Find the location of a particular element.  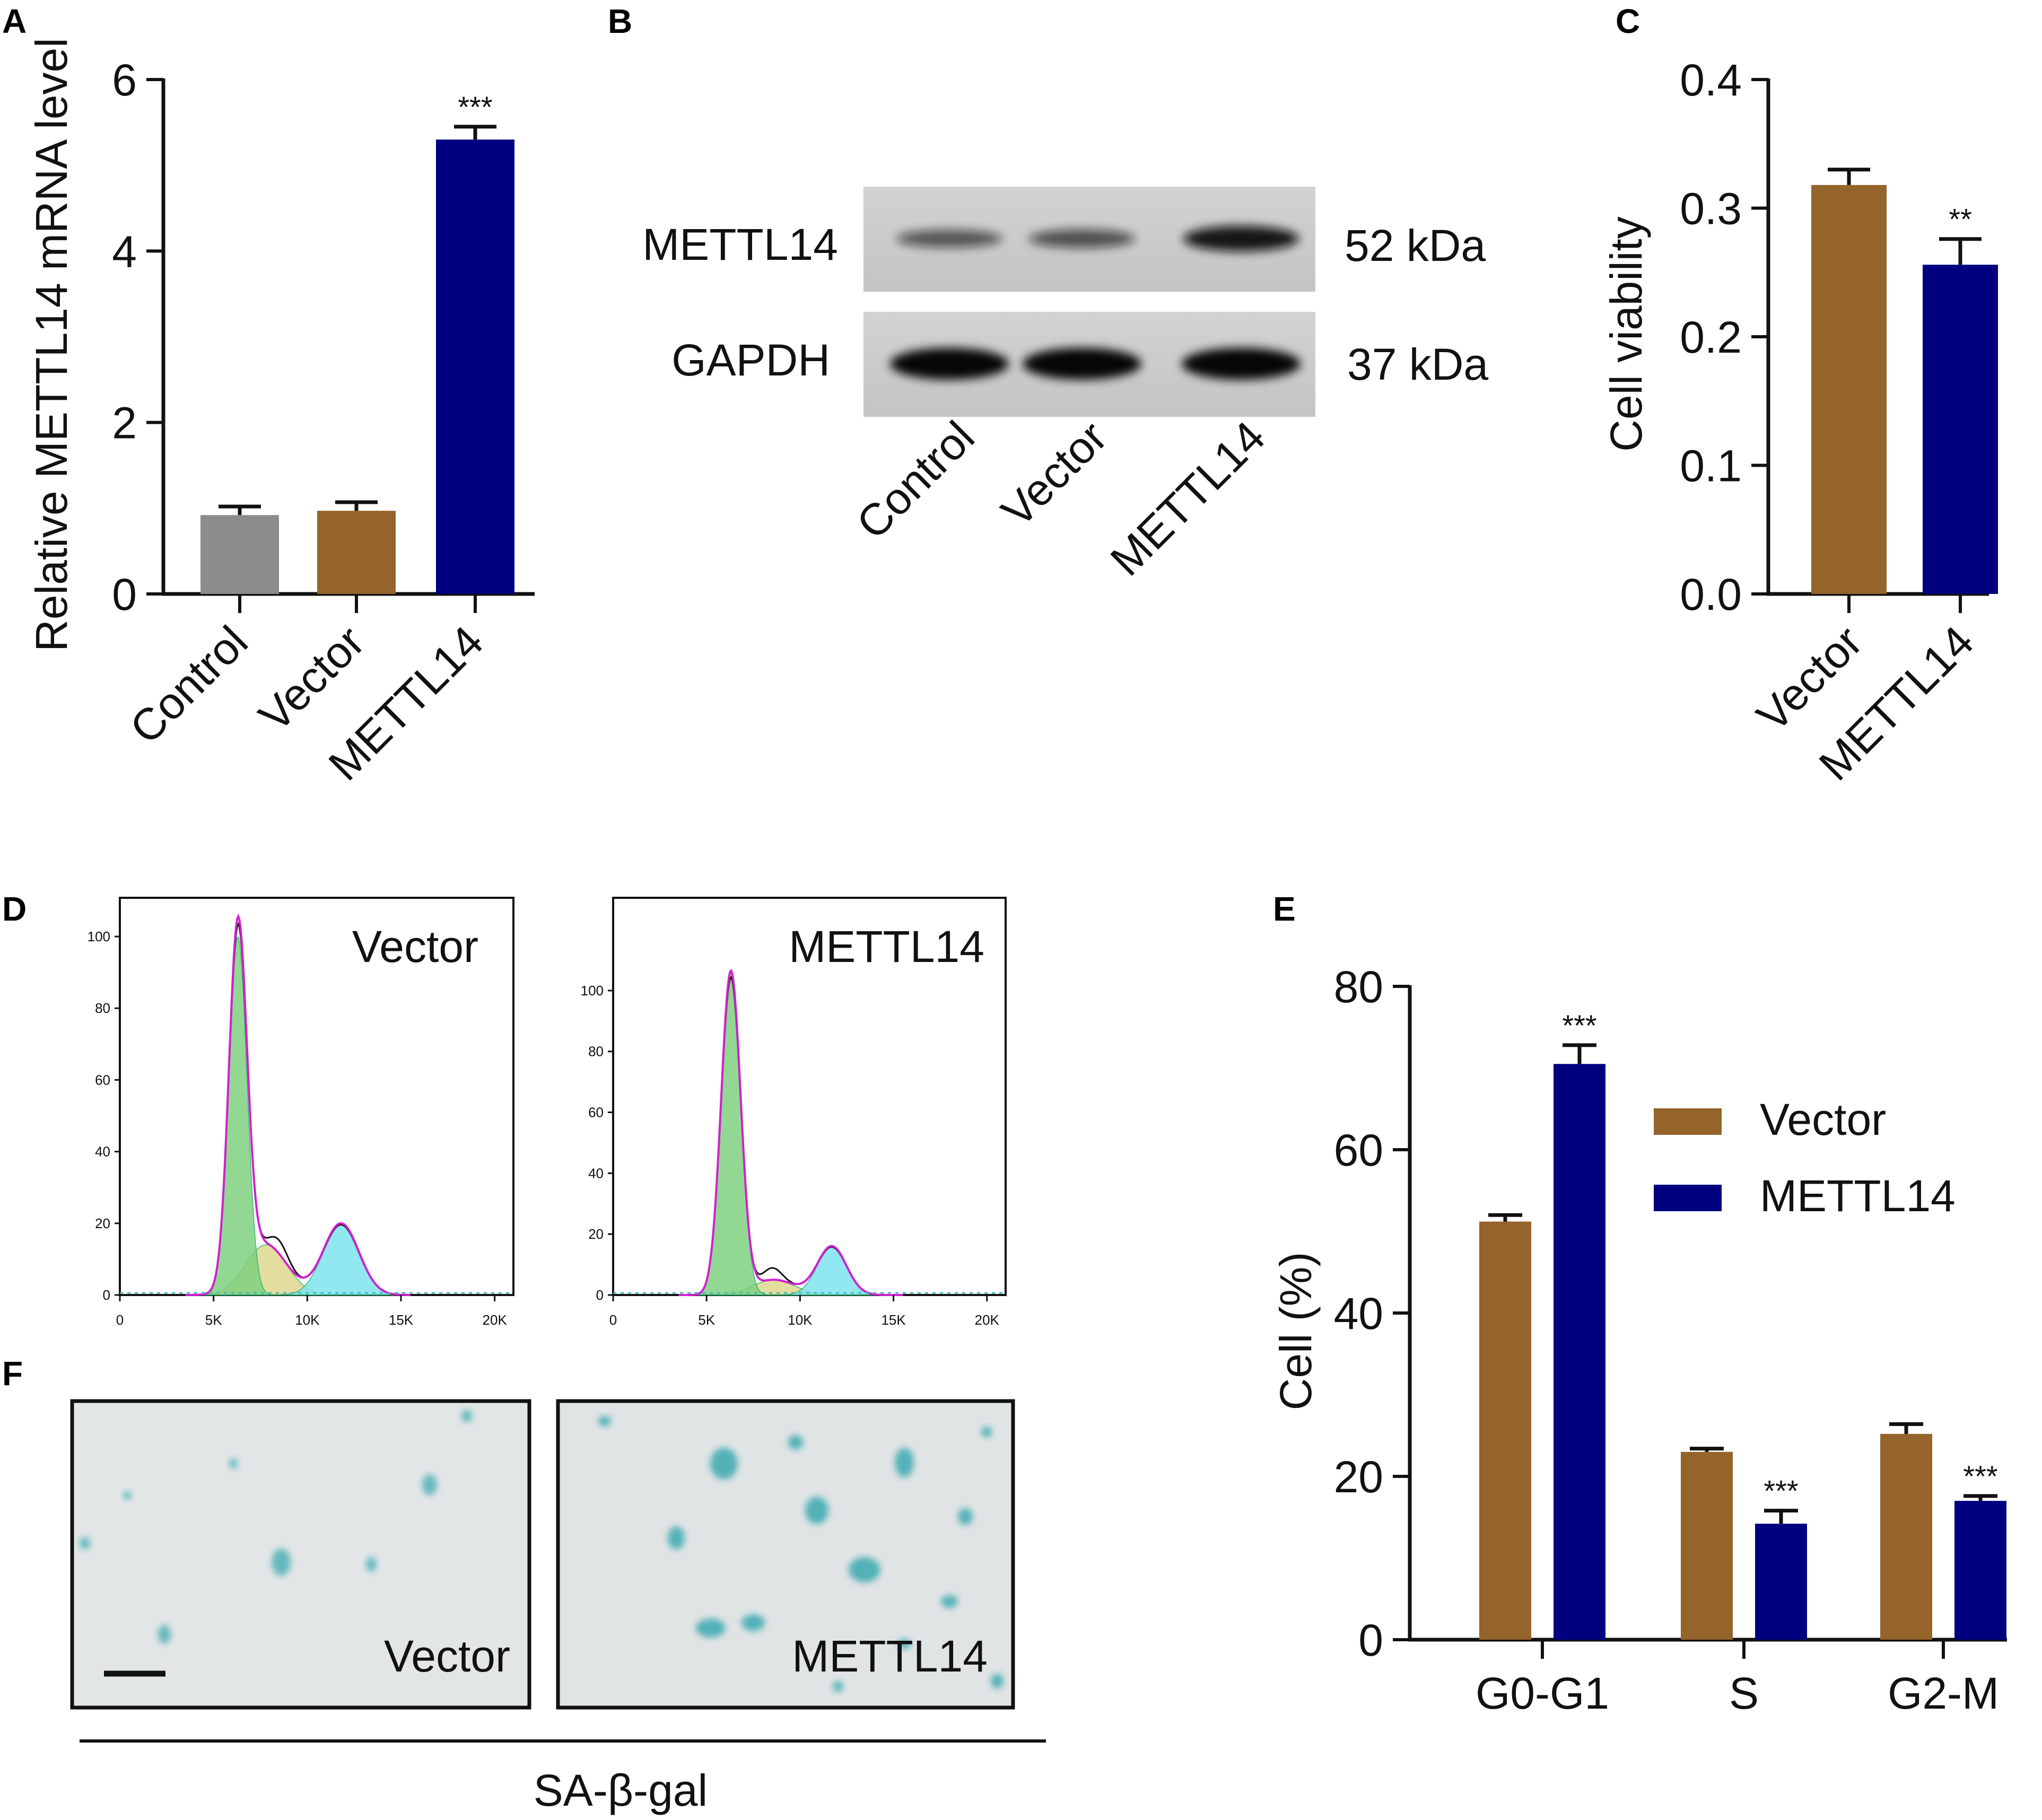

panel-e-y-tick-label: 80 is located at coordinates (1359, 987).